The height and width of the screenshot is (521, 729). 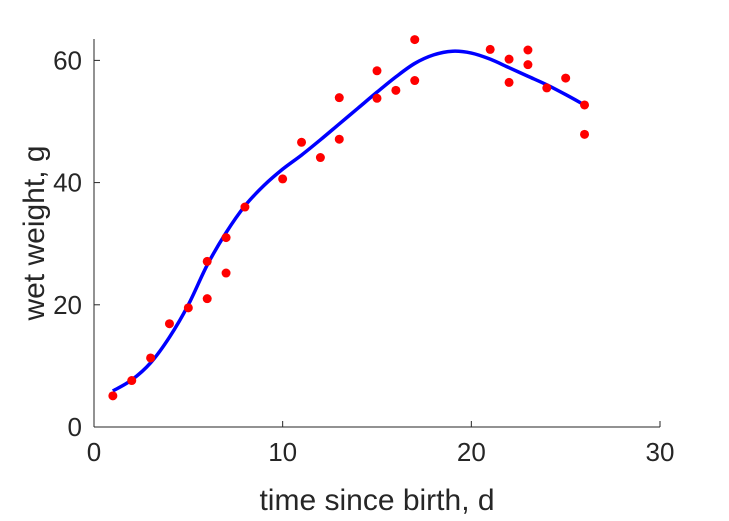 I want to click on x-tick-label: 30, so click(x=660, y=452).